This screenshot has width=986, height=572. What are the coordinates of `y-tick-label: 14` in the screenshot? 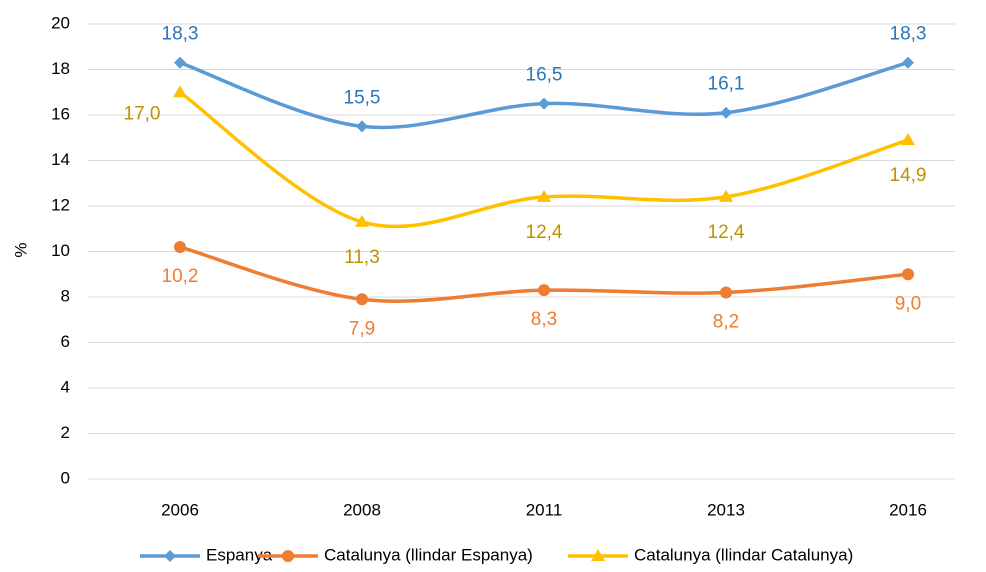 It's located at (60, 159).